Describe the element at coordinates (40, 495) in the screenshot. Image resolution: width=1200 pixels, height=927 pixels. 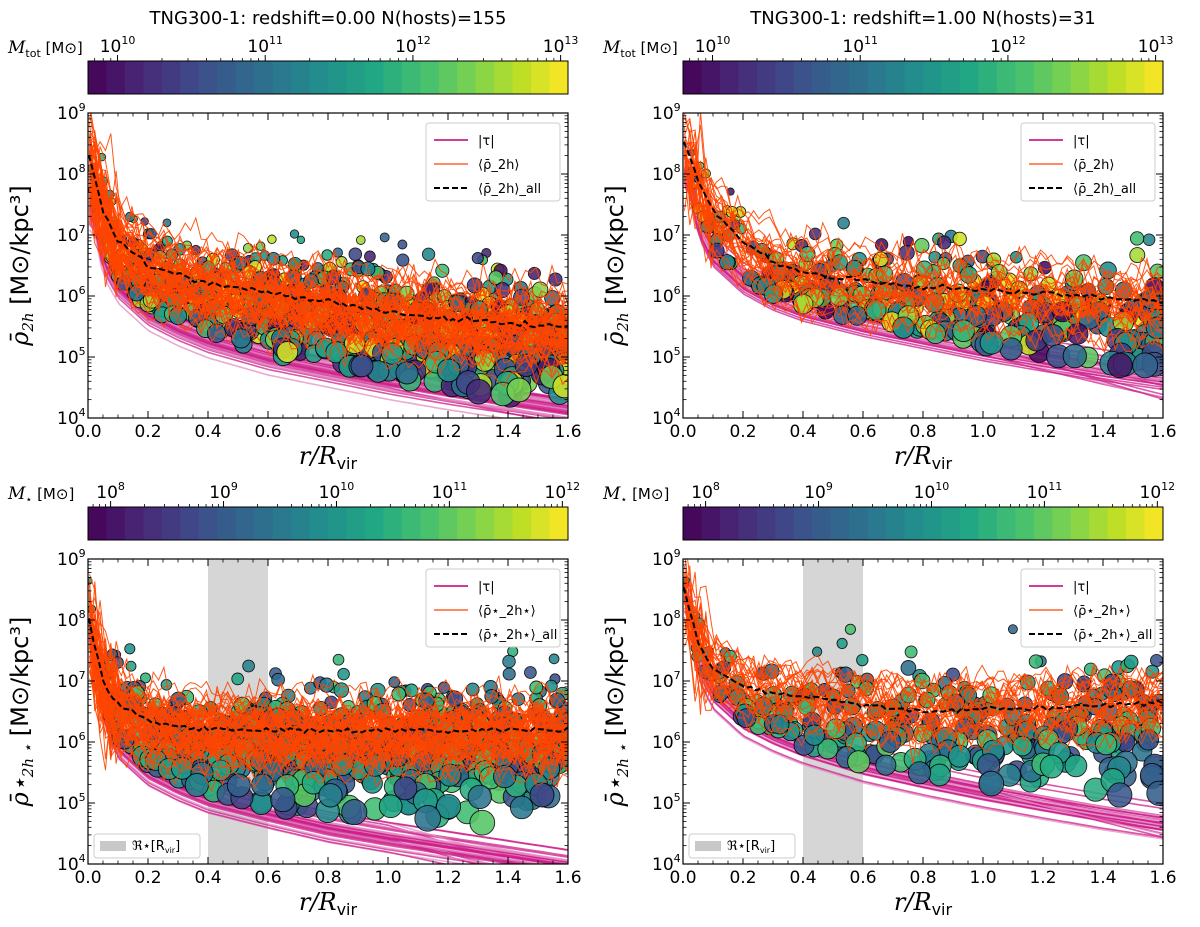
I see `colorbar-label: M⋆ [M⊙]` at that location.